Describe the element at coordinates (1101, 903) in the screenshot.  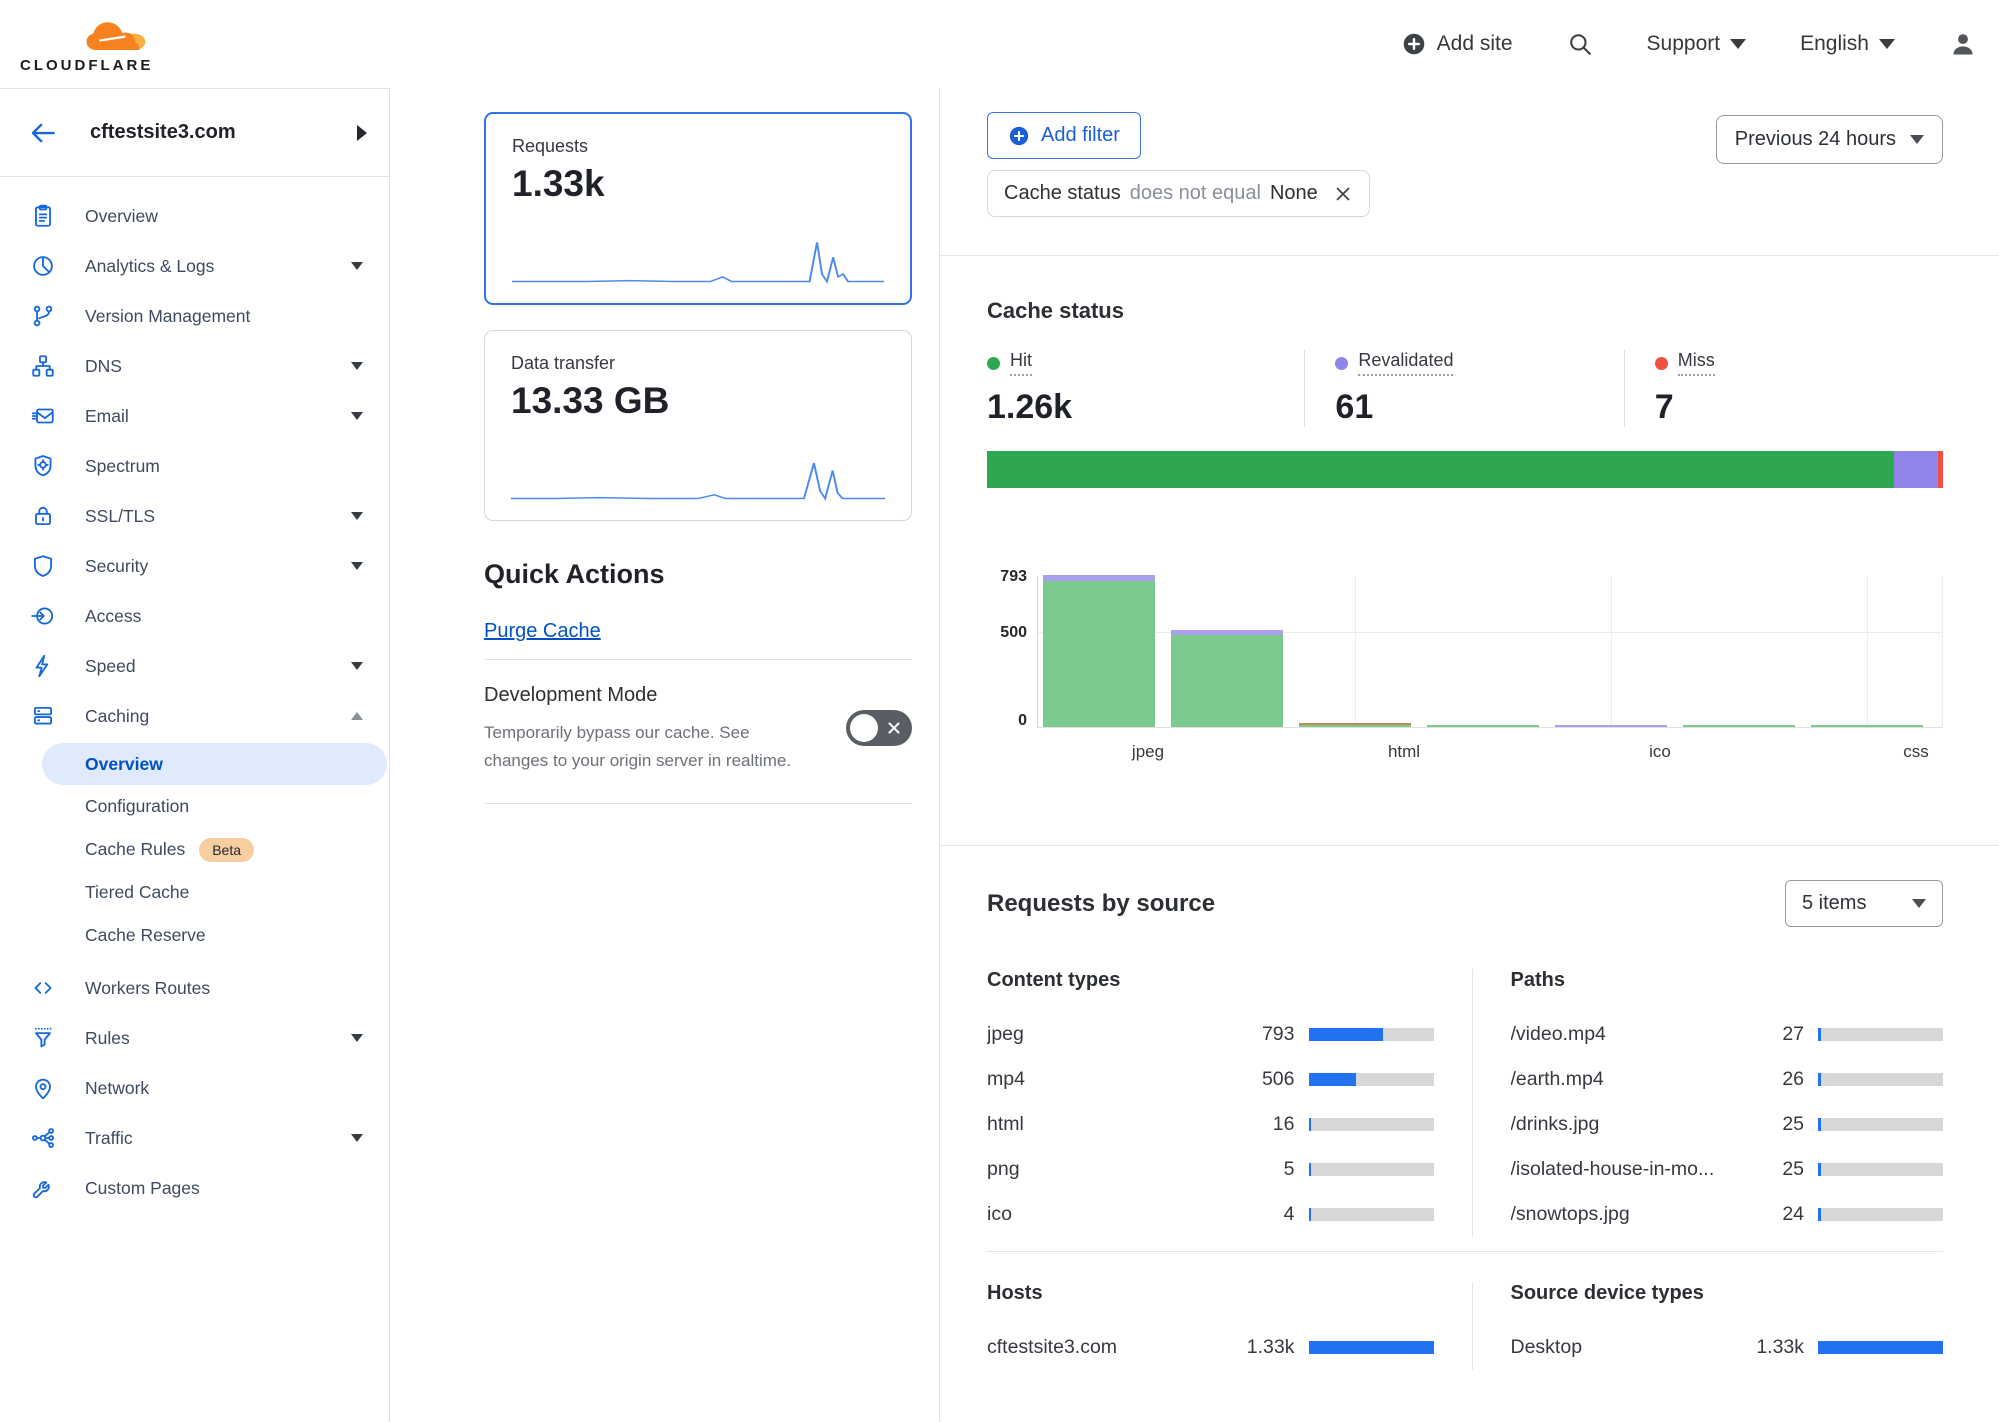
I see `requests-by-source-title: Requests by source` at that location.